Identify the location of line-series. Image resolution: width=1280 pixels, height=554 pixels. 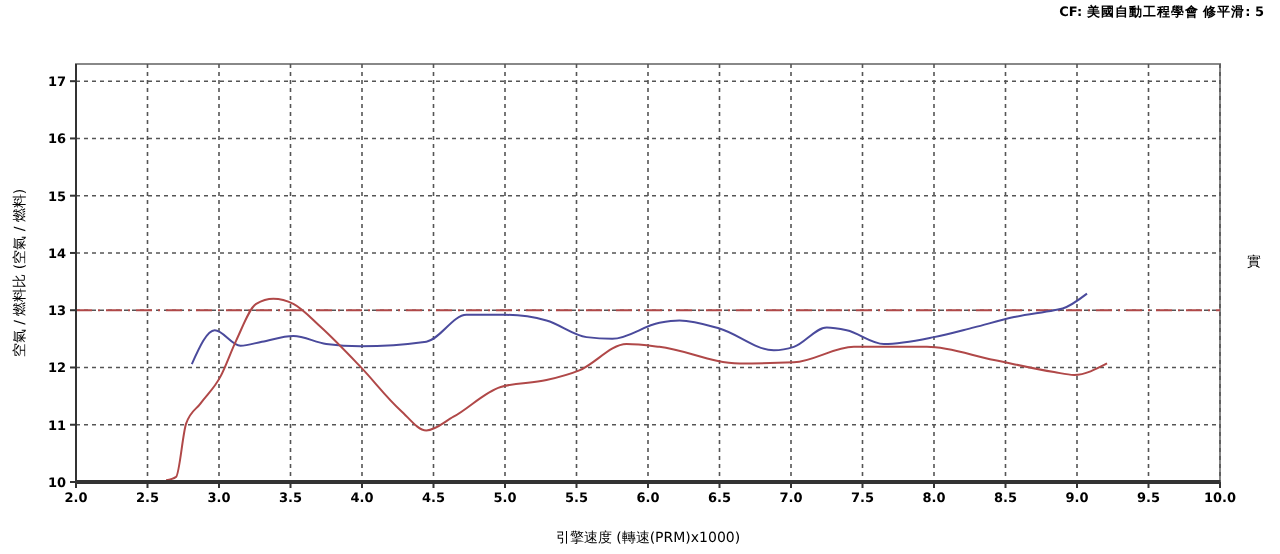
(639, 329).